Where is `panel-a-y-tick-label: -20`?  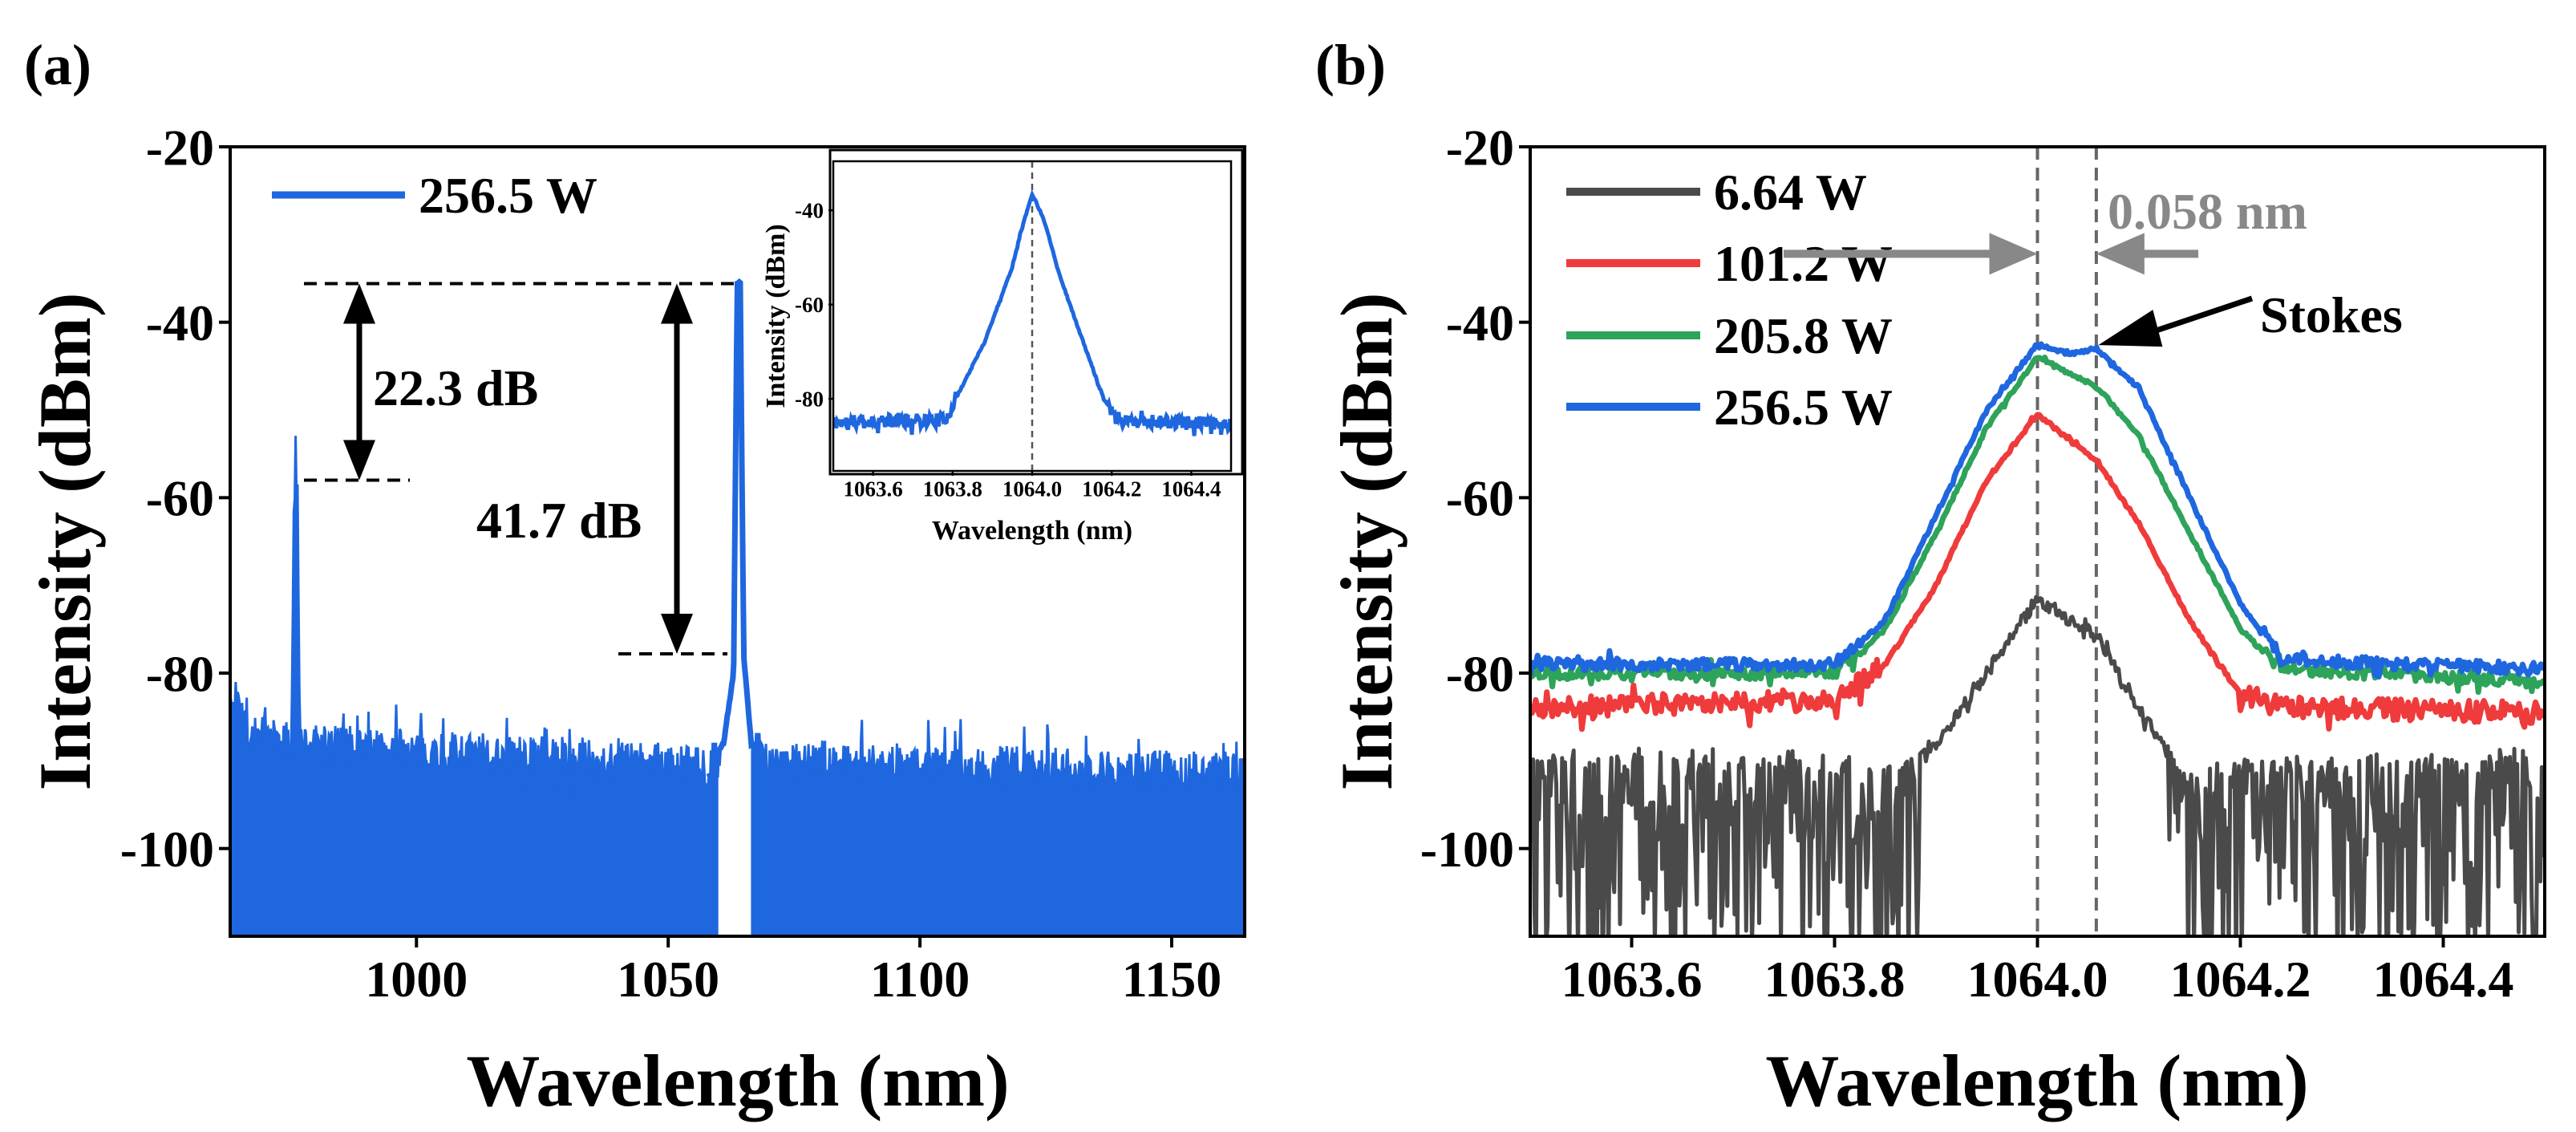
panel-a-y-tick-label: -20 is located at coordinates (180, 147).